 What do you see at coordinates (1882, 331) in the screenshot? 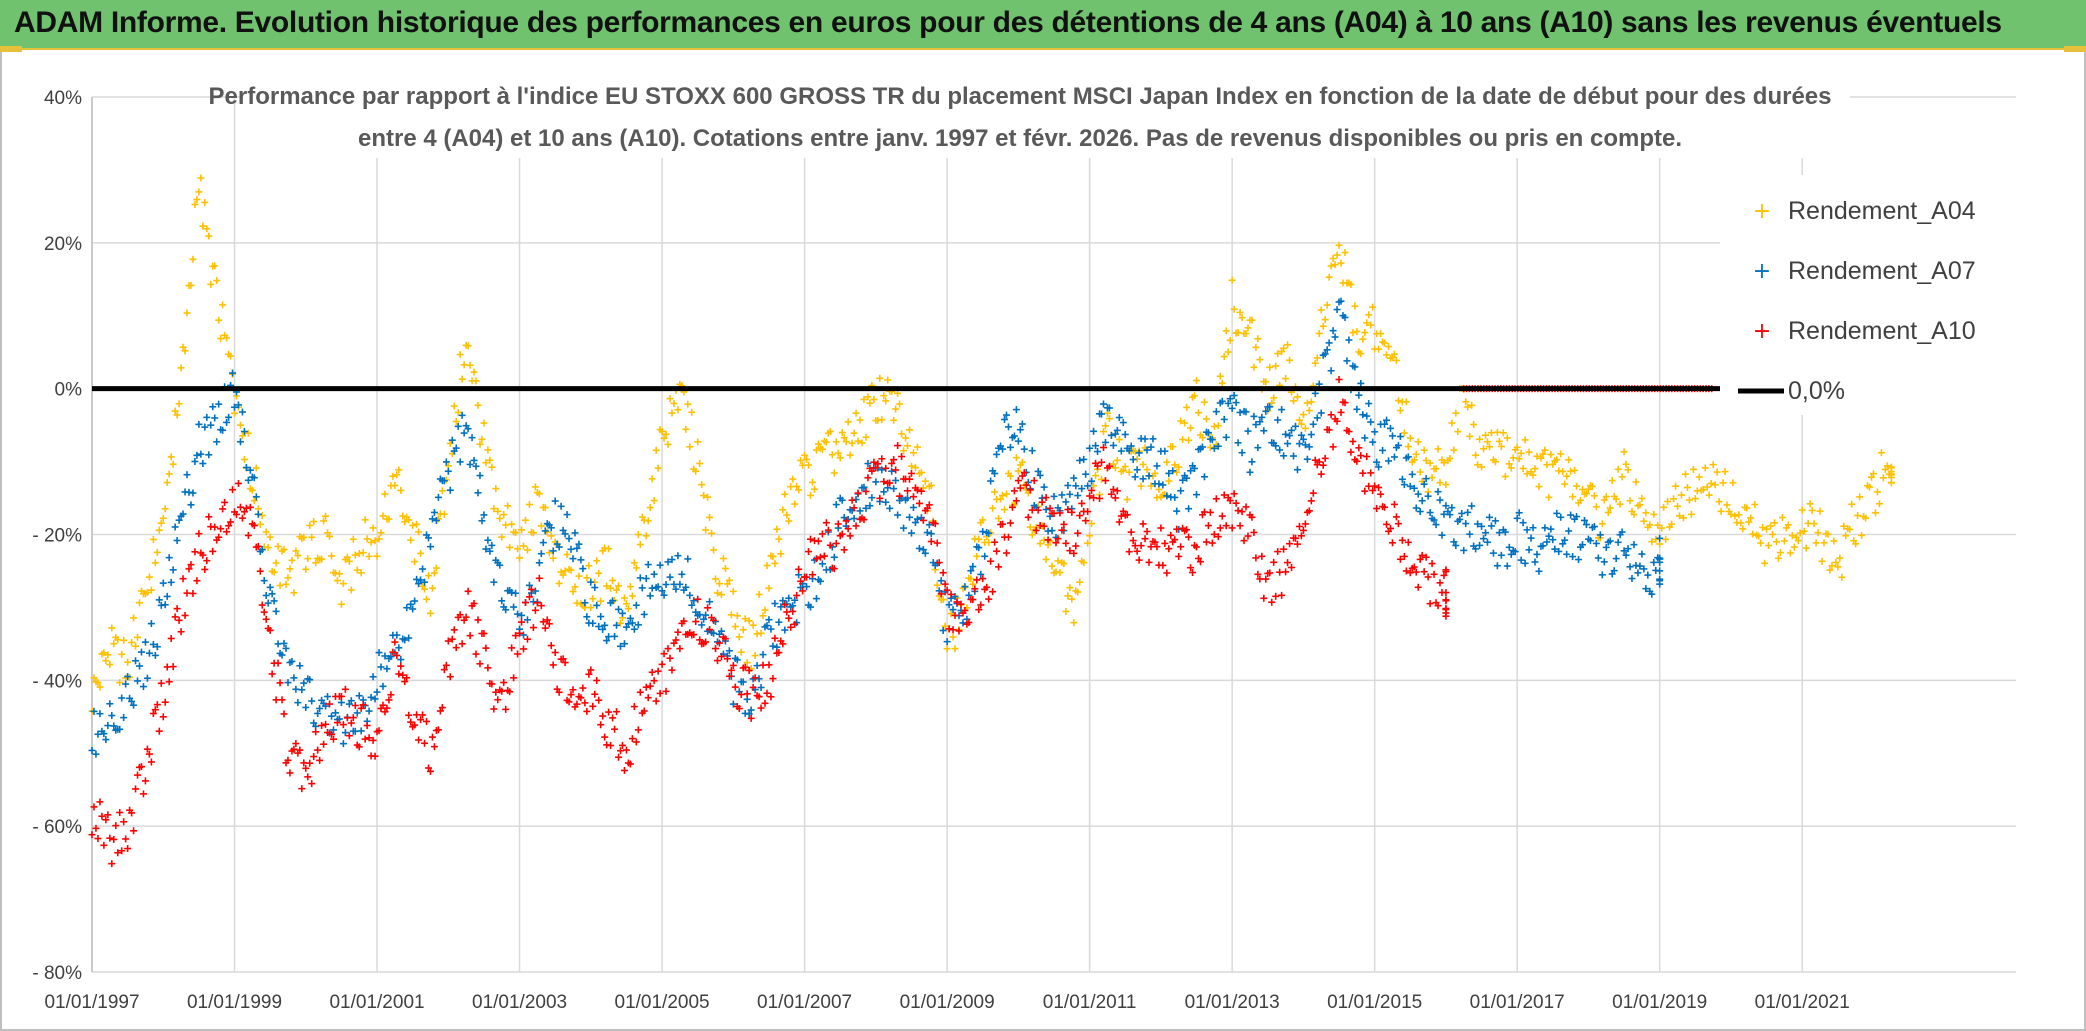
I see `legend-a10-label: Rendement_A10` at bounding box center [1882, 331].